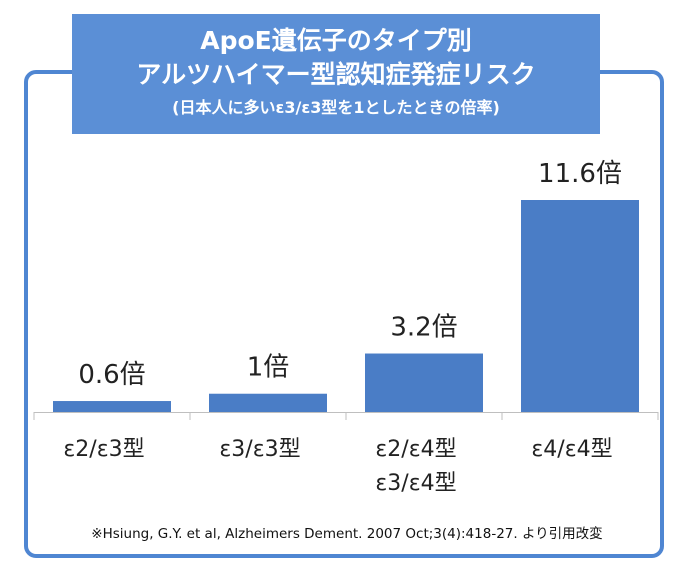  I want to click on category-label-e2-e3: ε2/ε3型, so click(104, 449).